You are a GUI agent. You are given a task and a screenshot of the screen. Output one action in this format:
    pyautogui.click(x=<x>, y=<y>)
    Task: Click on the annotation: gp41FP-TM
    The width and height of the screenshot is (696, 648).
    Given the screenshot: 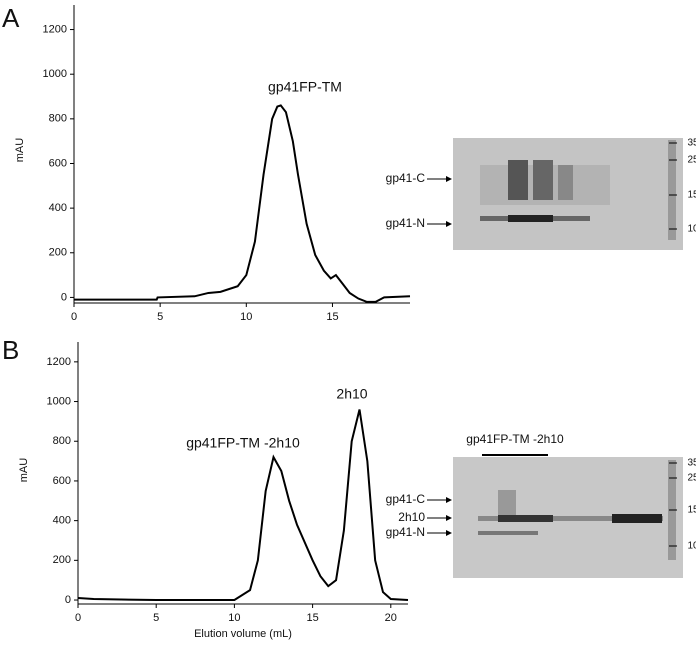 What is the action you would take?
    pyautogui.click(x=305, y=87)
    